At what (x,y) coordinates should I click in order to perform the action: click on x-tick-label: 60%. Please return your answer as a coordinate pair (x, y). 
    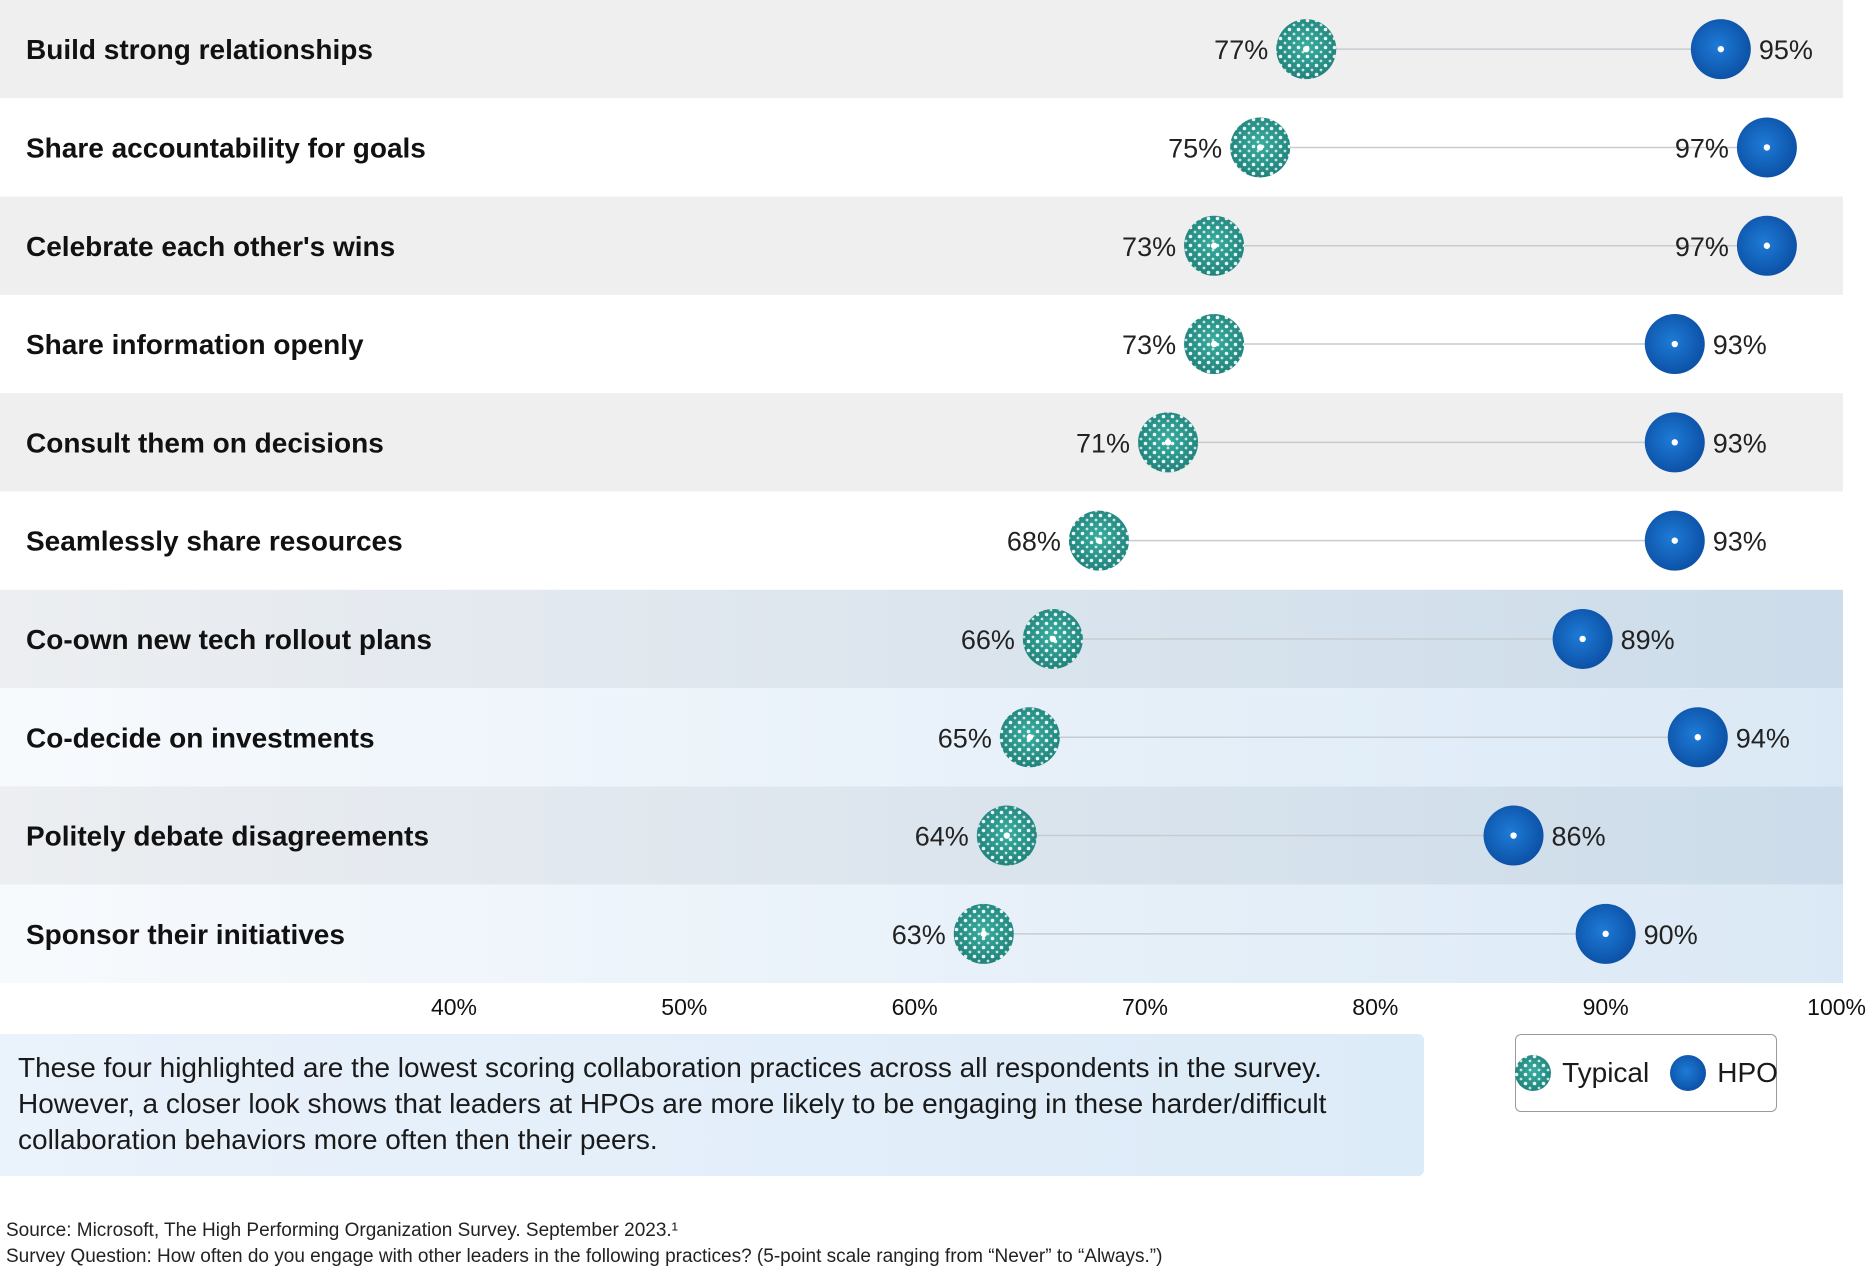
    Looking at the image, I should click on (915, 1007).